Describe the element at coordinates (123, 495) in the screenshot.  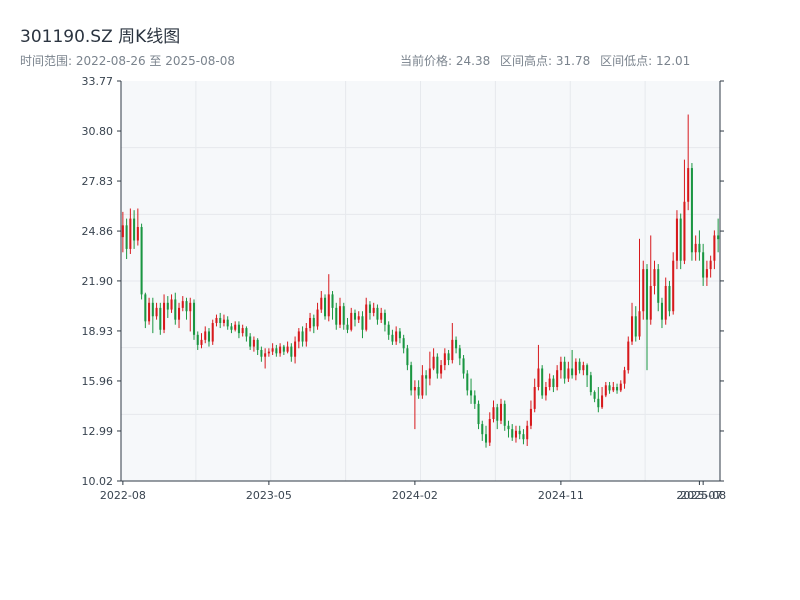
I see `x-tick-label: 2022-08` at that location.